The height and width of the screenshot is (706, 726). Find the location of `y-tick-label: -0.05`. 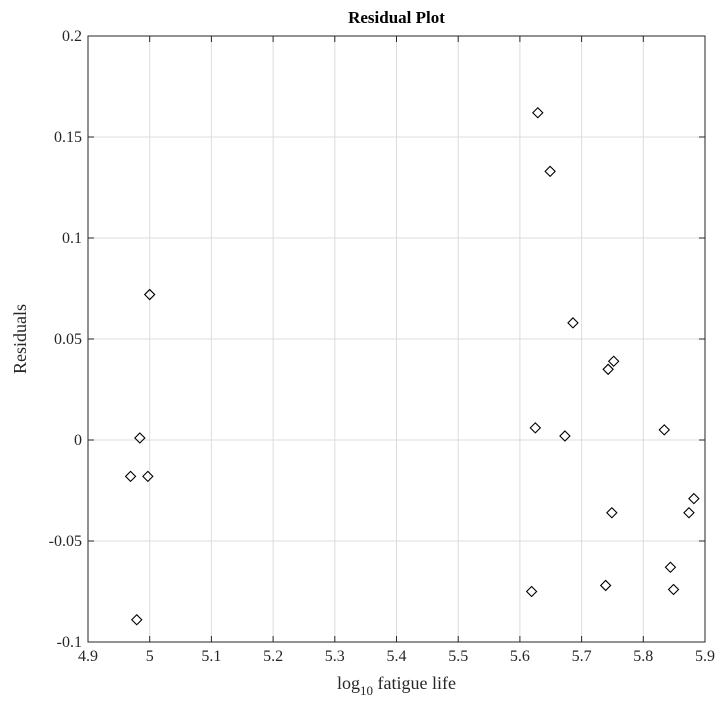

y-tick-label: -0.05 is located at coordinates (65, 541).